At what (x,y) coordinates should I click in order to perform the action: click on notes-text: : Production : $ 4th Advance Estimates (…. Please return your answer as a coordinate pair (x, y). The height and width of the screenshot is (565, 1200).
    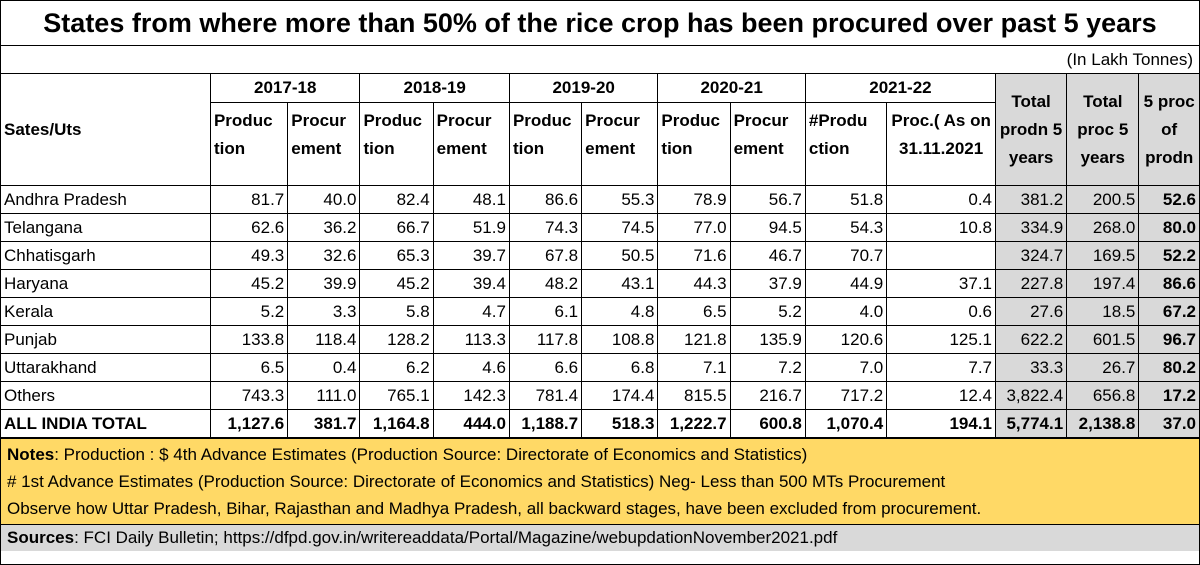
    Looking at the image, I should click on (431, 454).